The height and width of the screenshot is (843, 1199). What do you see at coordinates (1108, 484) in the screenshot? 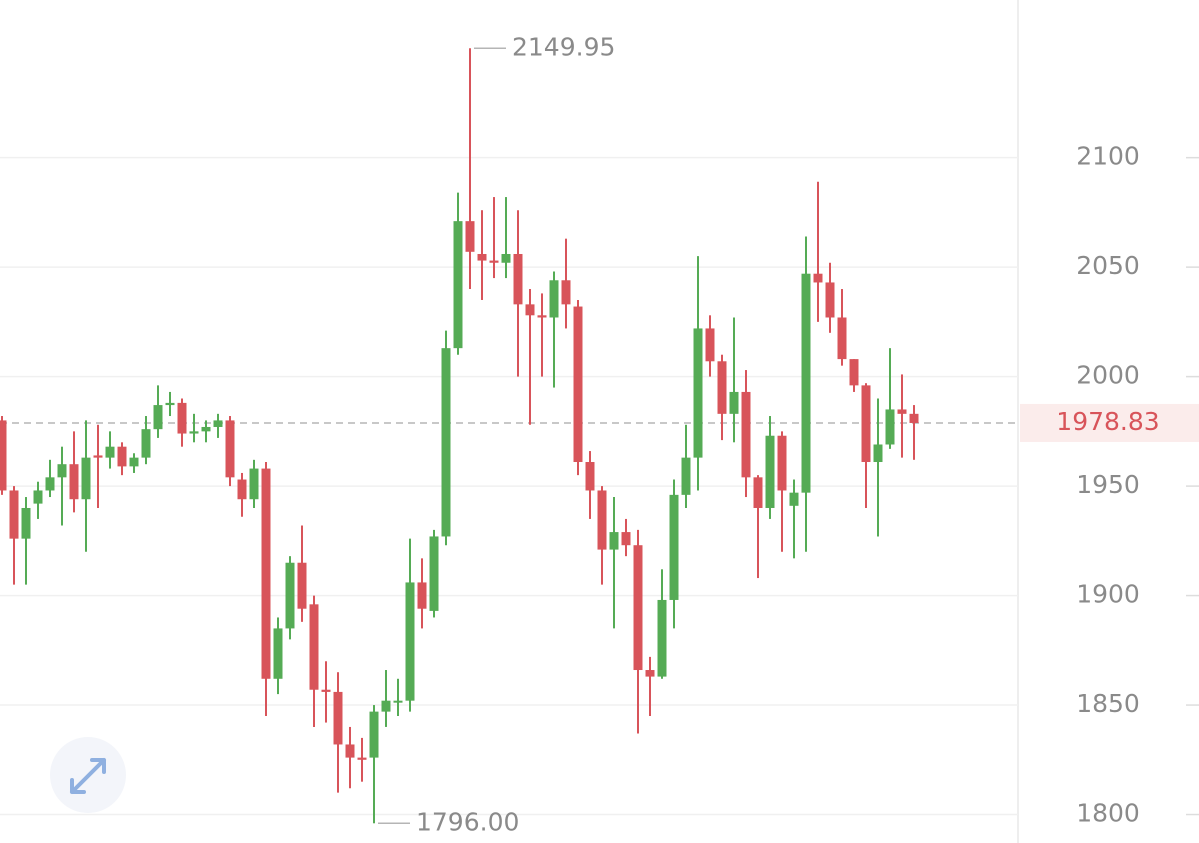
I see `y-tick-label: 1950` at bounding box center [1108, 484].